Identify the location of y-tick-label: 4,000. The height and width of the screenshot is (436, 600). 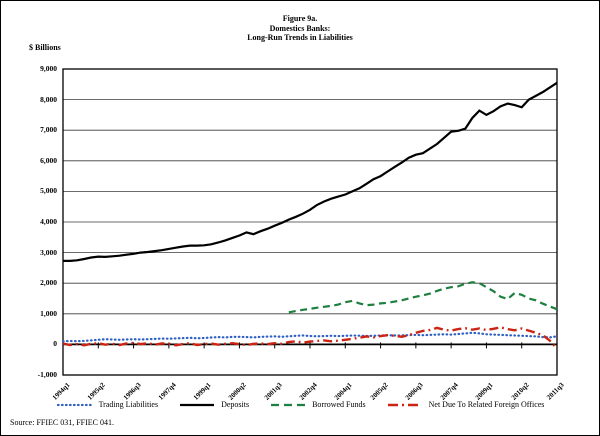
(48, 221).